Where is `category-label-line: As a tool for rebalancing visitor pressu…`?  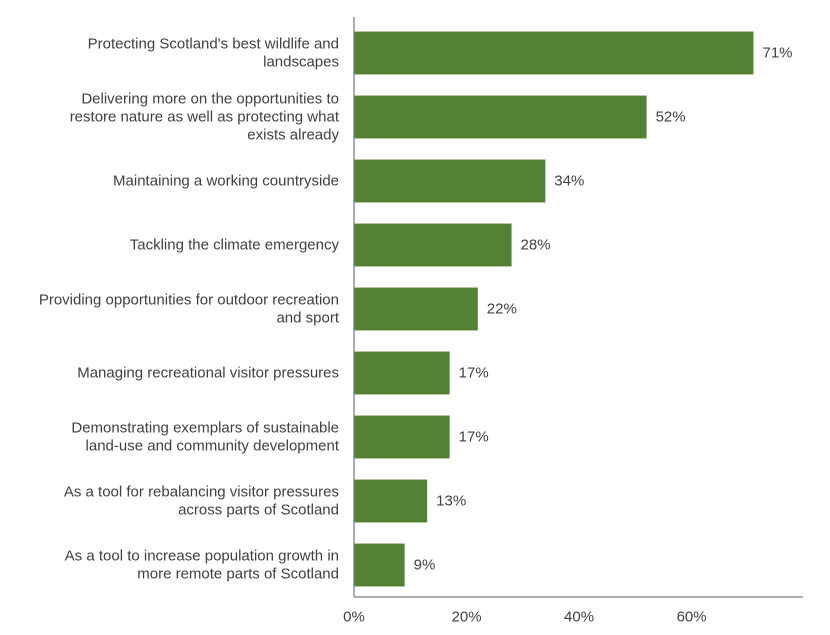
category-label-line: As a tool for rebalancing visitor pressu… is located at coordinates (201, 492).